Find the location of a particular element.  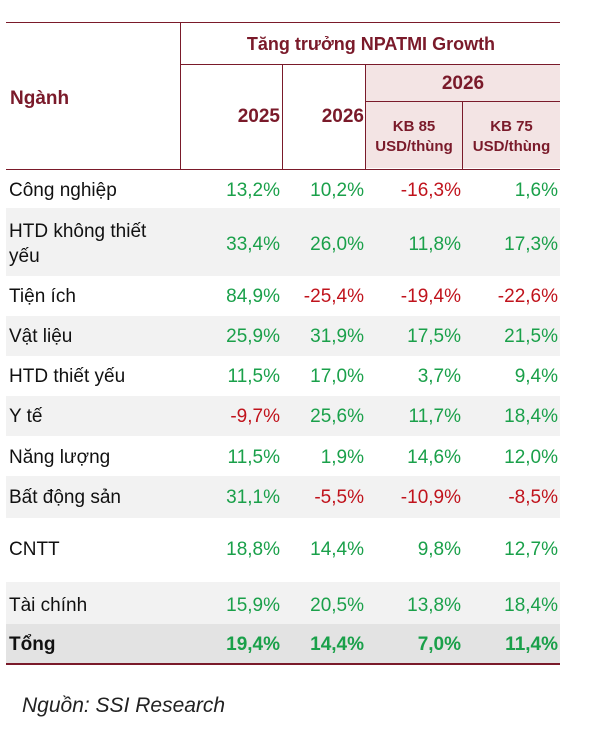

value-2026: 31,9% is located at coordinates (337, 336).